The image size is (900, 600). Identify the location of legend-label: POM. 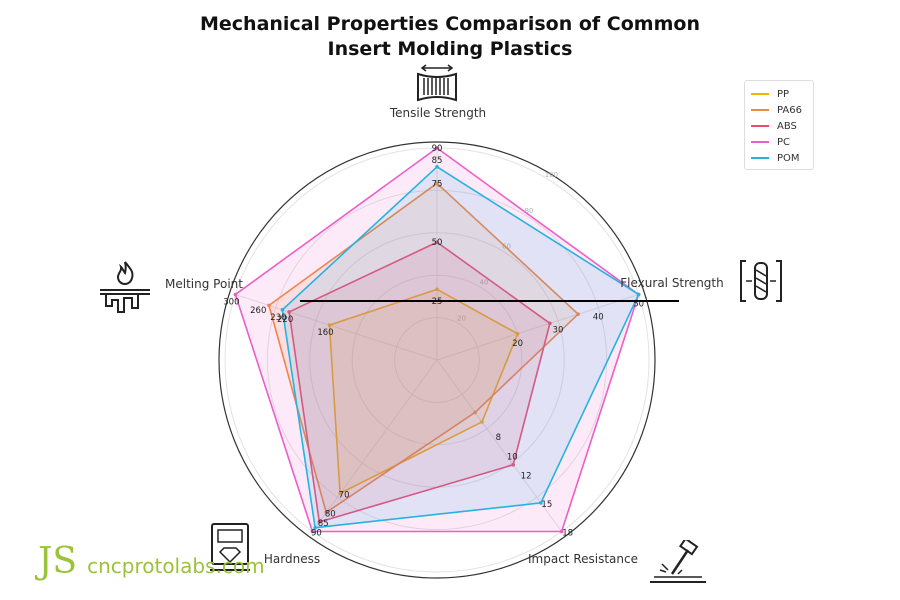
(788, 158).